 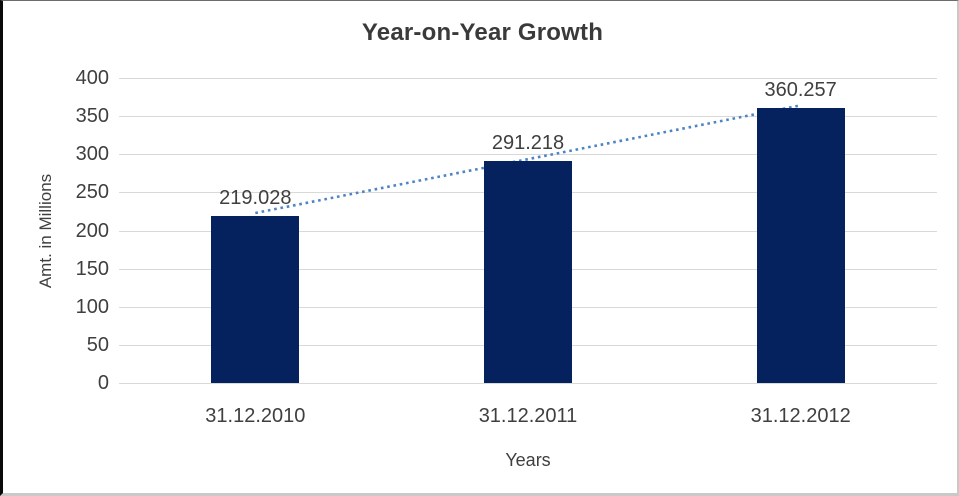 I want to click on y-tick-label: 200, so click(x=92, y=230).